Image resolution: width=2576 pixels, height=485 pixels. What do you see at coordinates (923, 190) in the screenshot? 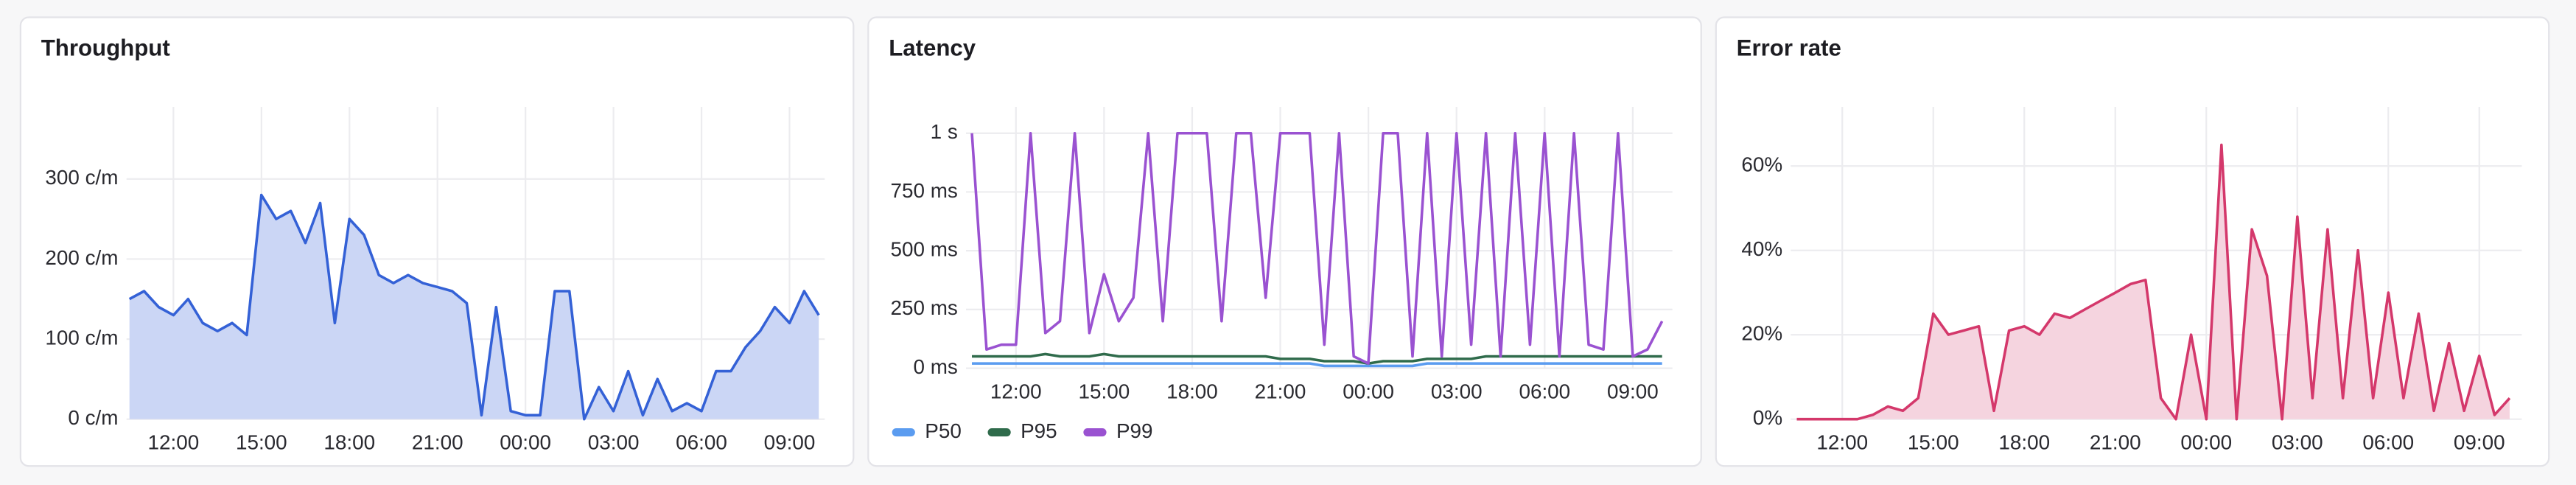
I see `y-tick-label: 750 ms` at bounding box center [923, 190].